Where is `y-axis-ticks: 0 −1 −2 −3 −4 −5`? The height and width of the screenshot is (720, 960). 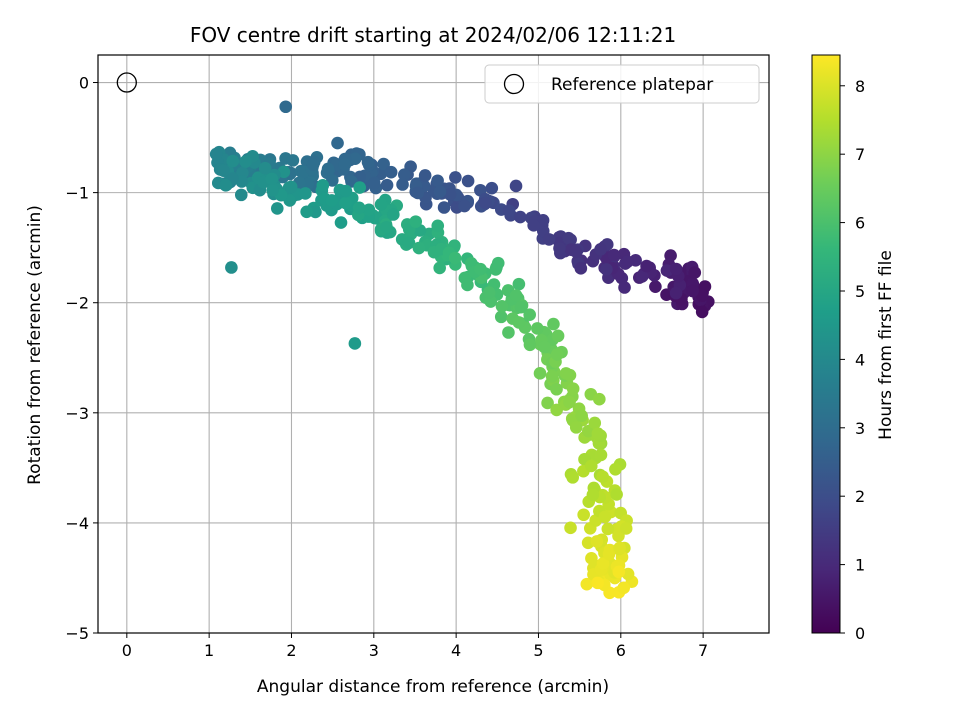 y-axis-ticks: 0 −1 −2 −3 −4 −5 is located at coordinates (81, 358).